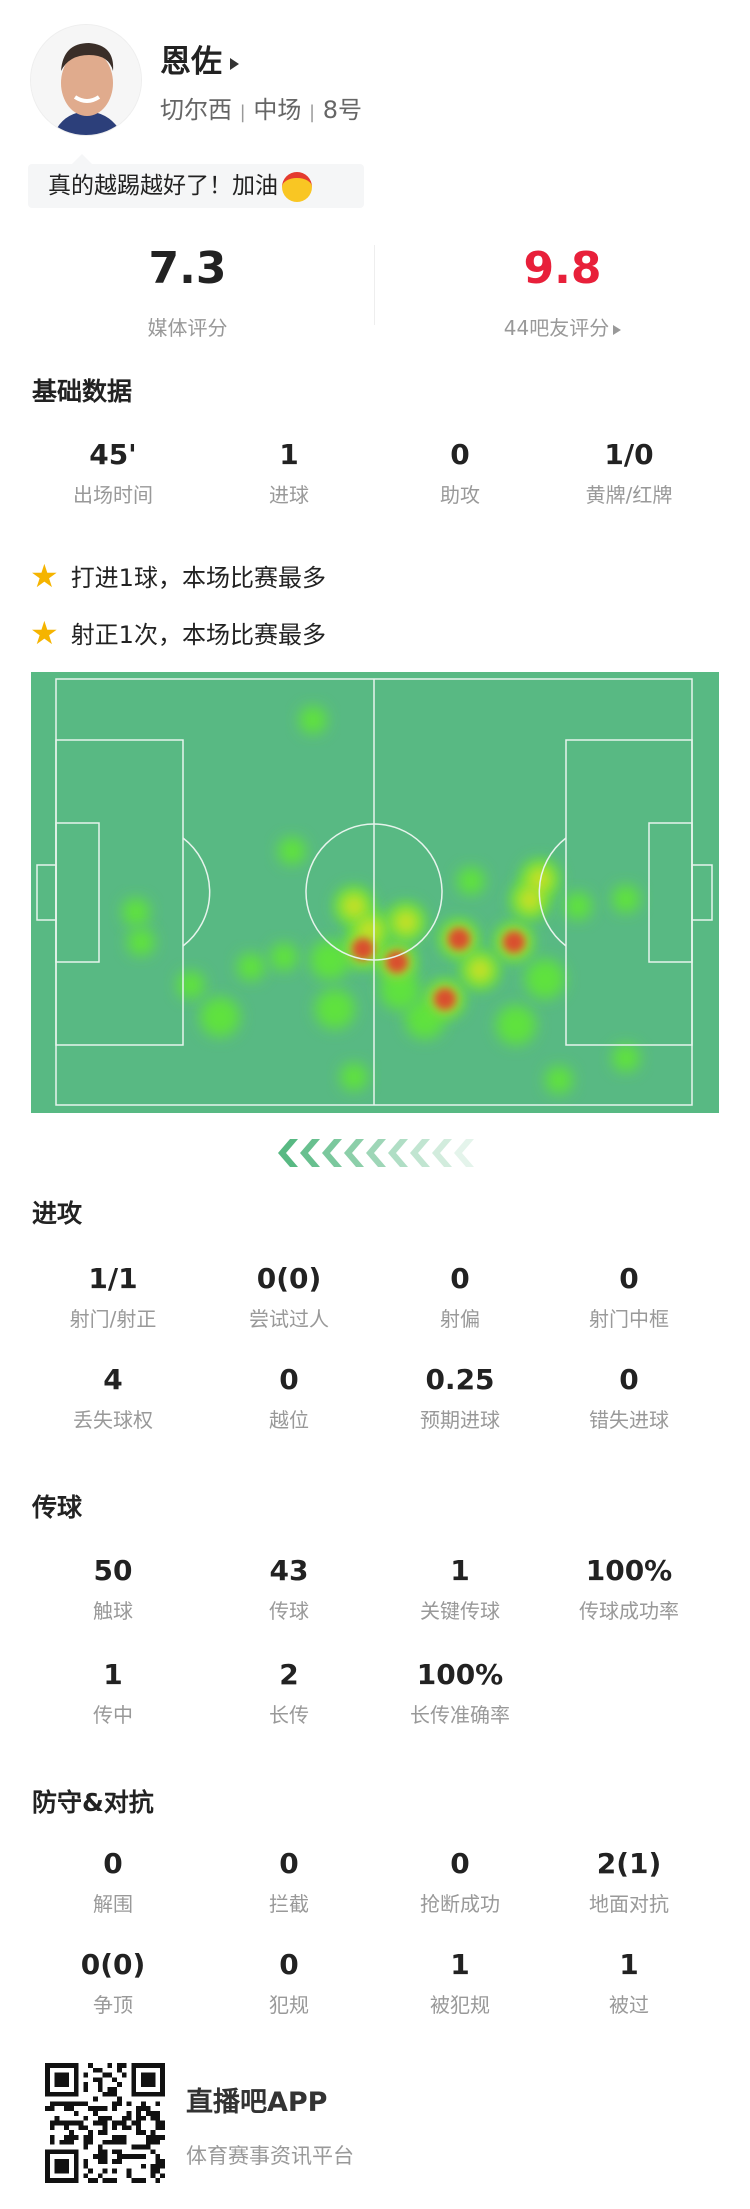 The width and height of the screenshot is (750, 2209). What do you see at coordinates (289, 1983) in the screenshot?
I see `stat-item: 0 犯规` at bounding box center [289, 1983].